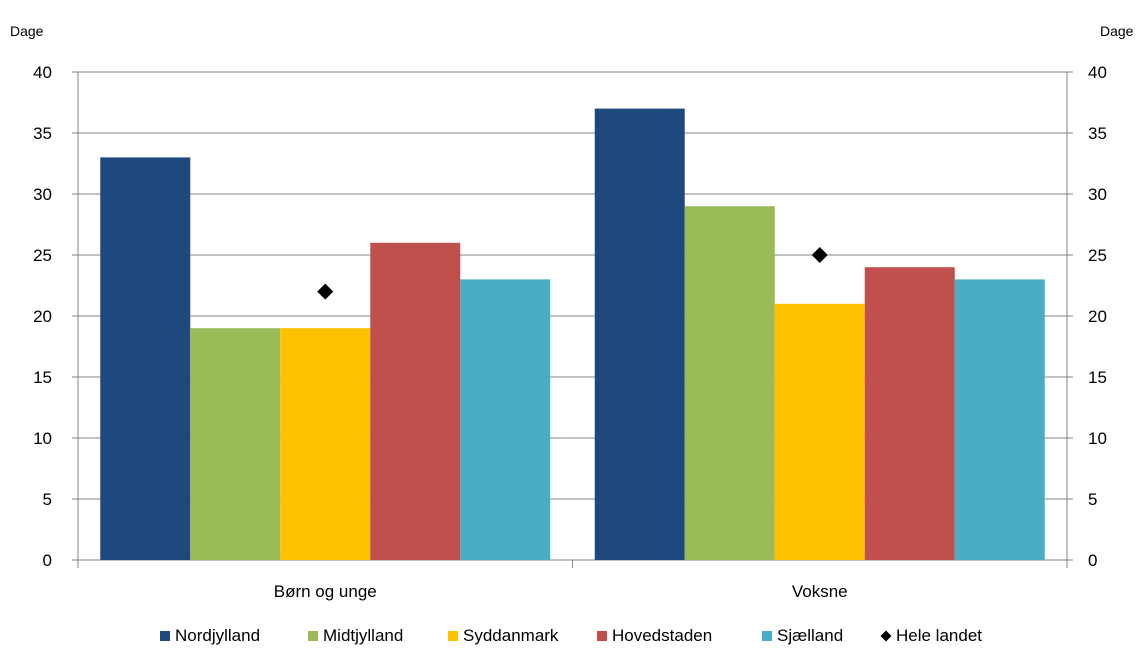 The image size is (1148, 651). I want to click on left-y-tick-label: 25, so click(42, 255).